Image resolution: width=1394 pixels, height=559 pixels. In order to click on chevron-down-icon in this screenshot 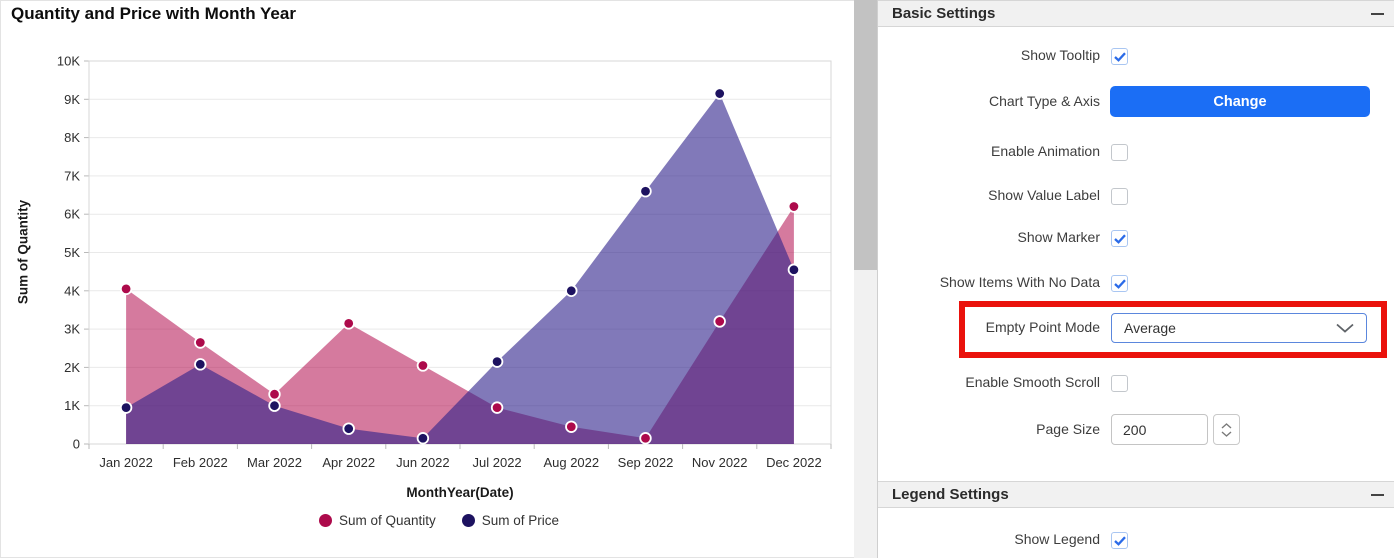, I will do `click(1345, 328)`.